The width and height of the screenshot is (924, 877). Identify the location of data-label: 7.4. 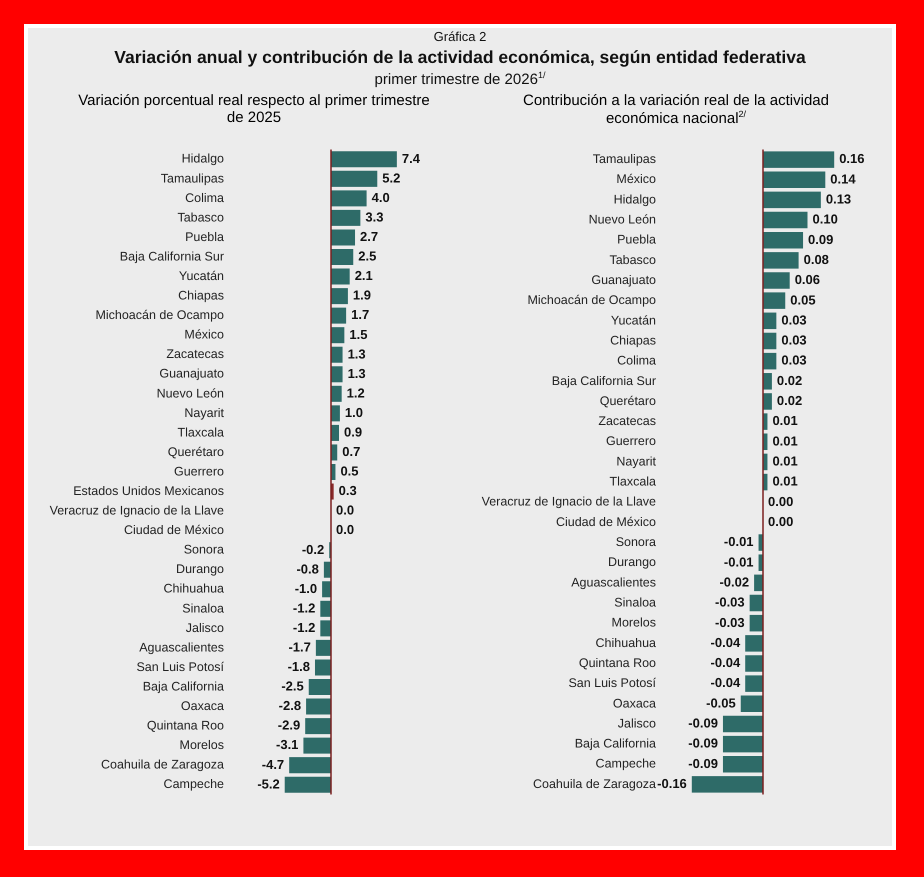
(411, 158).